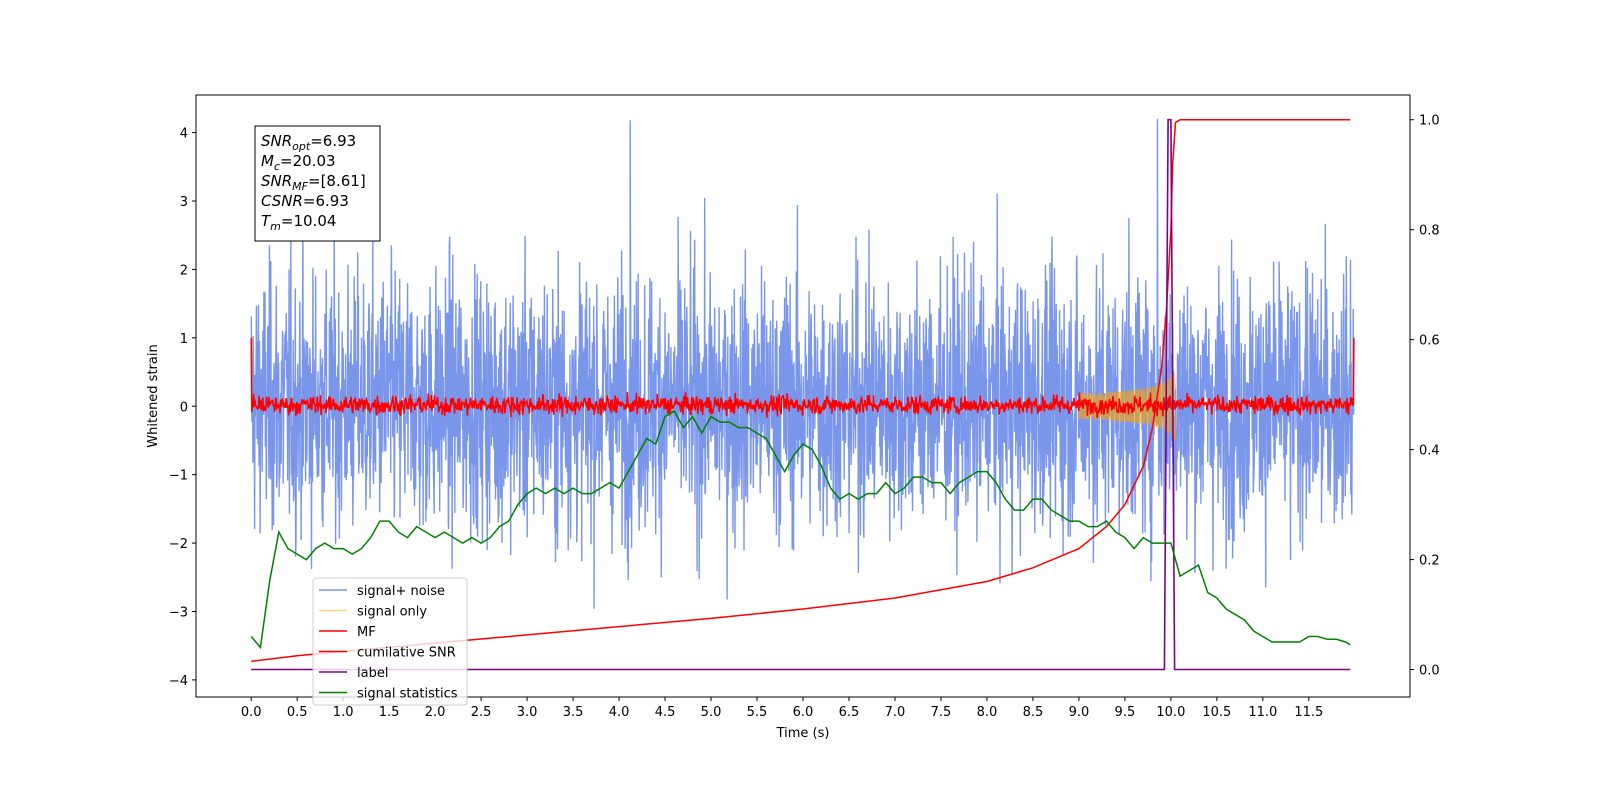  Describe the element at coordinates (308, 142) in the screenshot. I see `annotation-line: SNRopt=6.93` at that location.